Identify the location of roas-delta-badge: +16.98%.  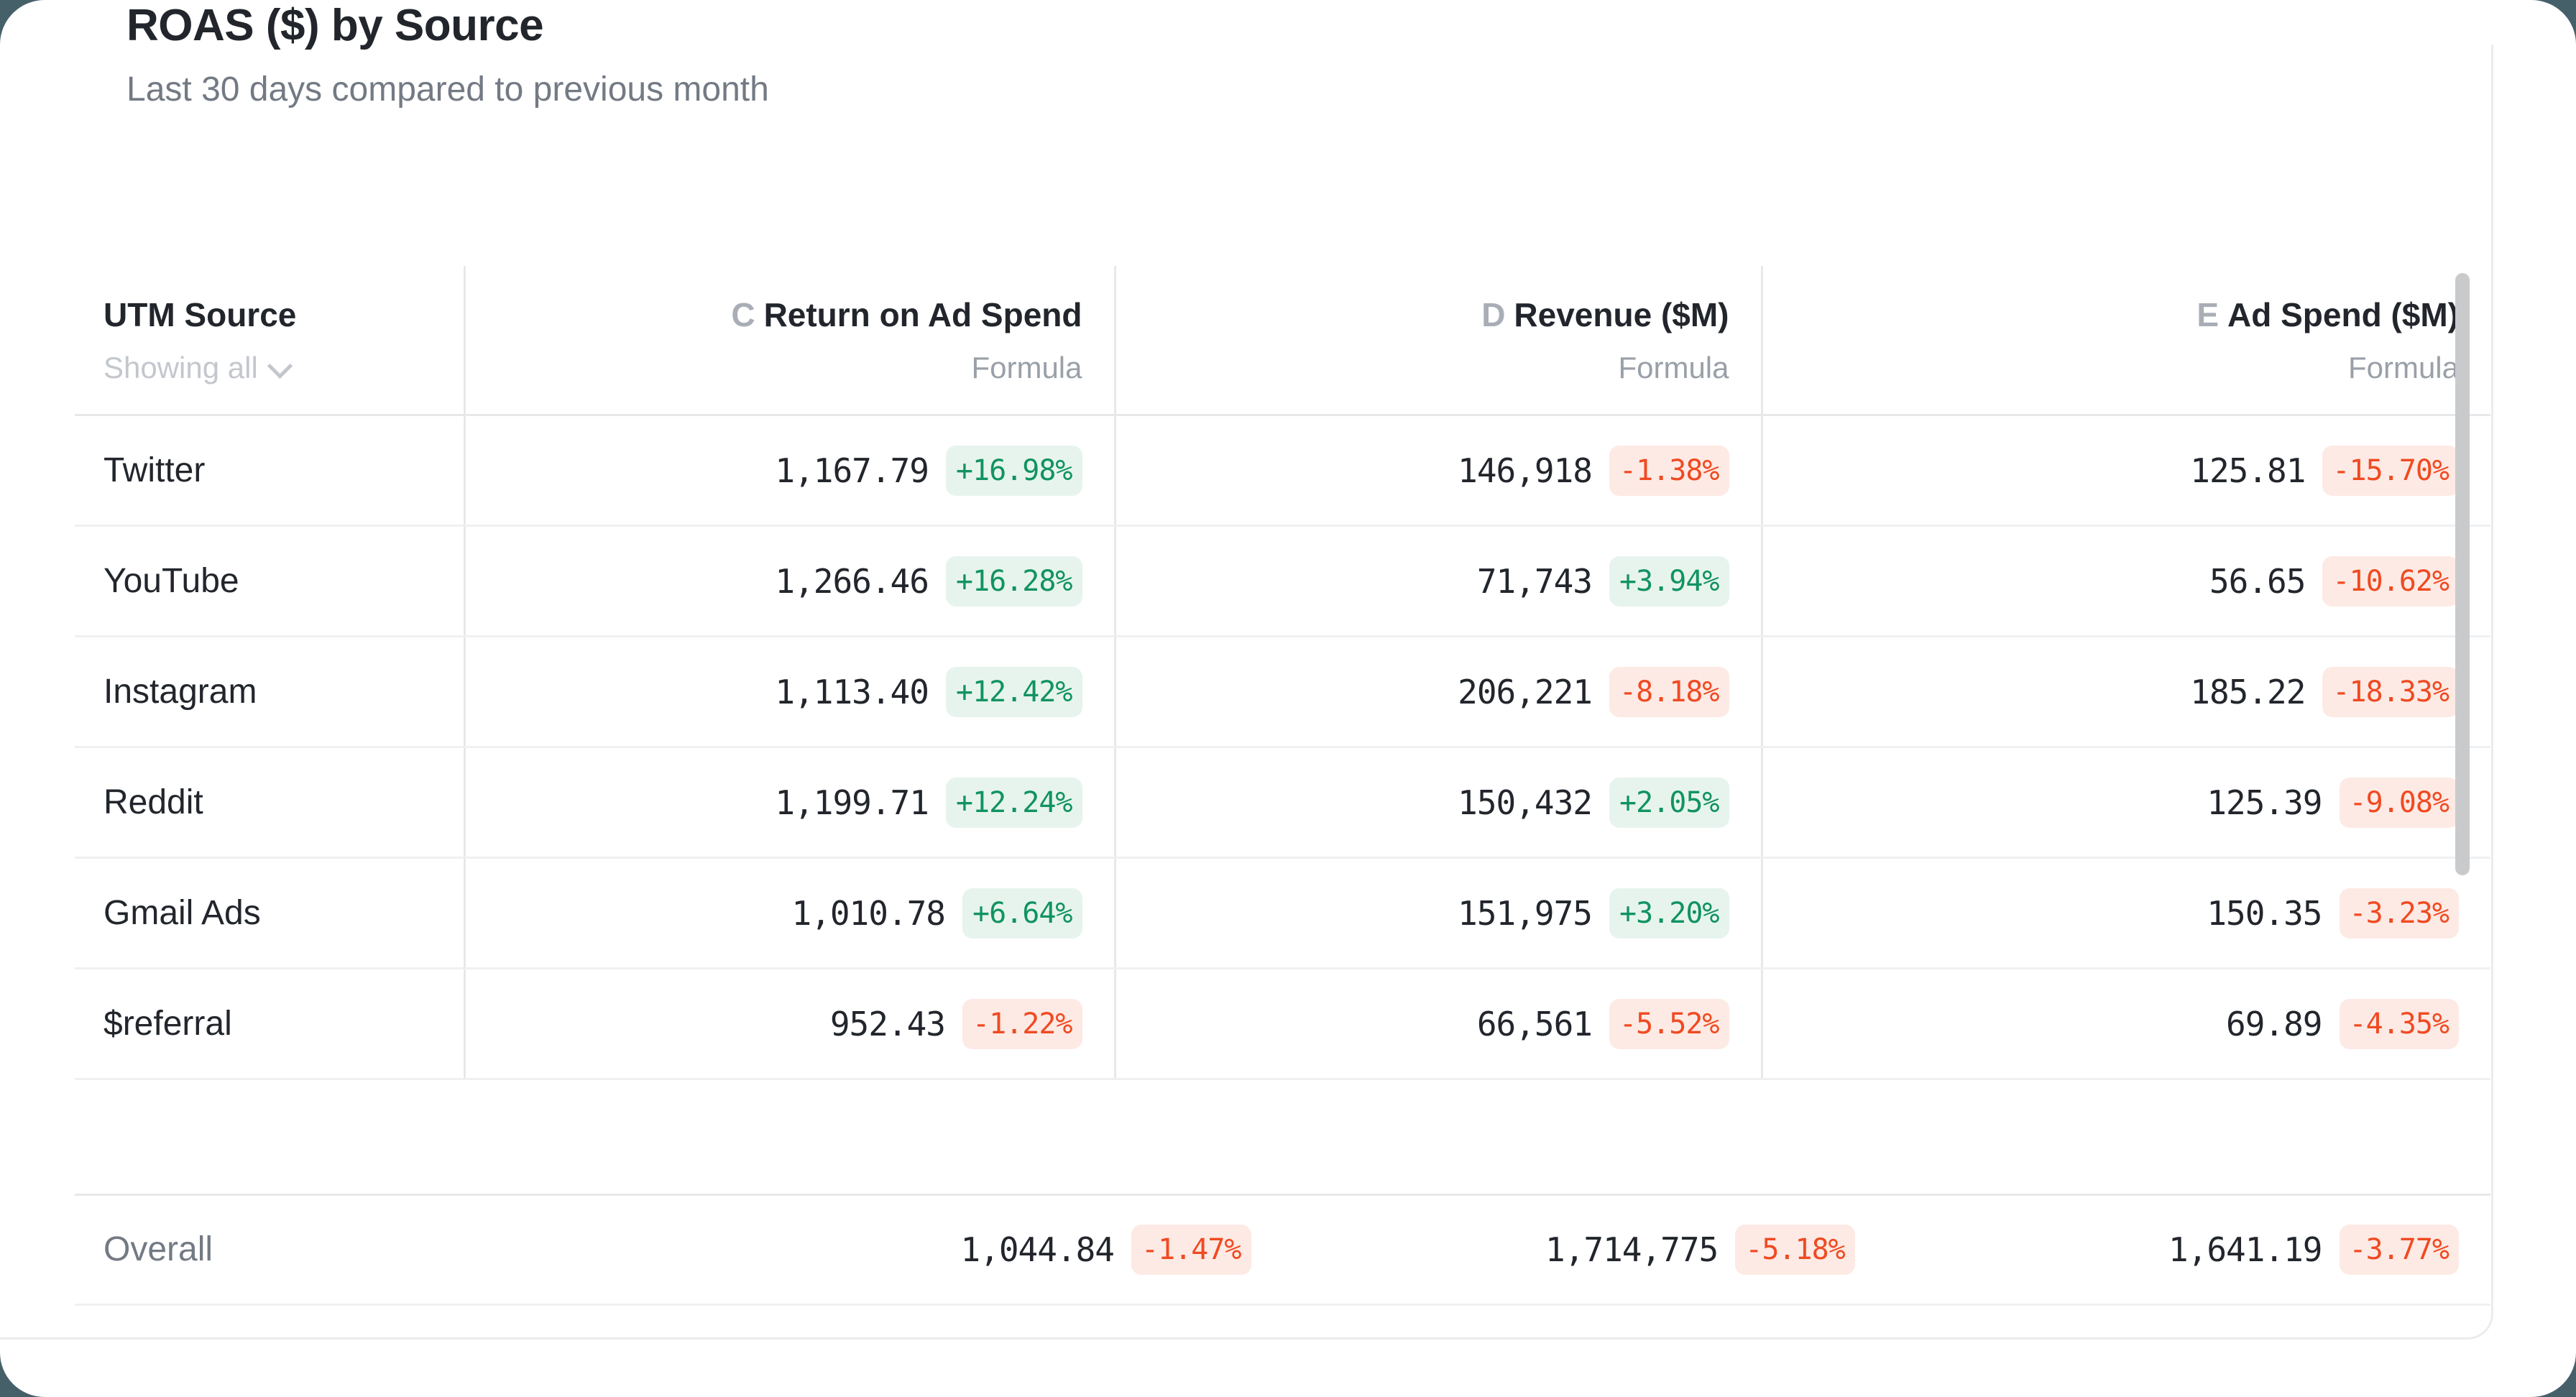
(1013, 470).